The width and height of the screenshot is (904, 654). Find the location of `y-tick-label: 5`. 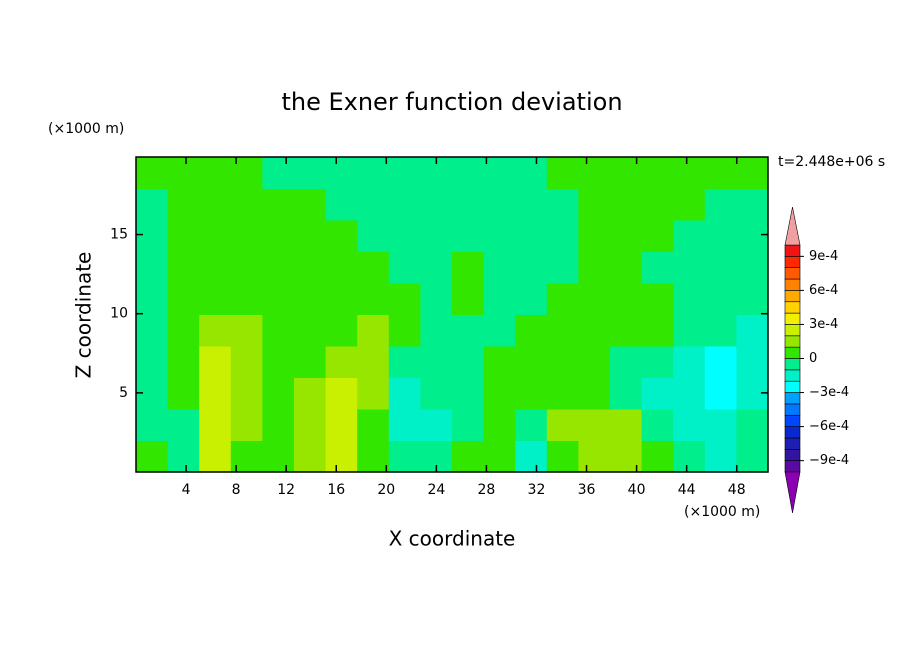

y-tick-label: 5 is located at coordinates (123, 393).